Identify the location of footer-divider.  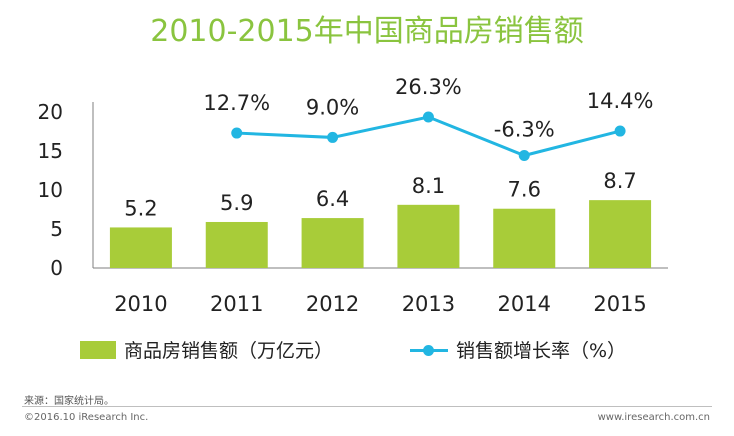
(367, 406).